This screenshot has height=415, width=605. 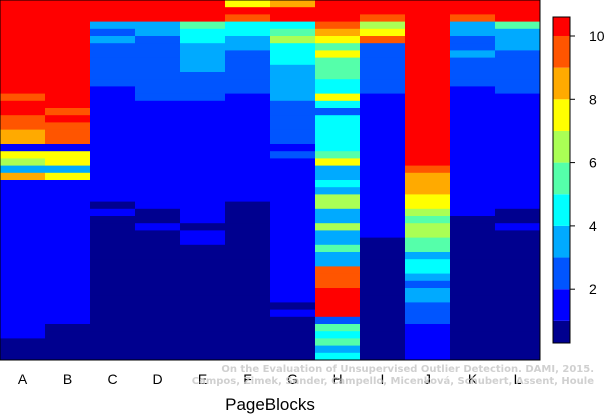 What do you see at coordinates (518, 379) in the screenshot?
I see `x-tick-label-L: L` at bounding box center [518, 379].